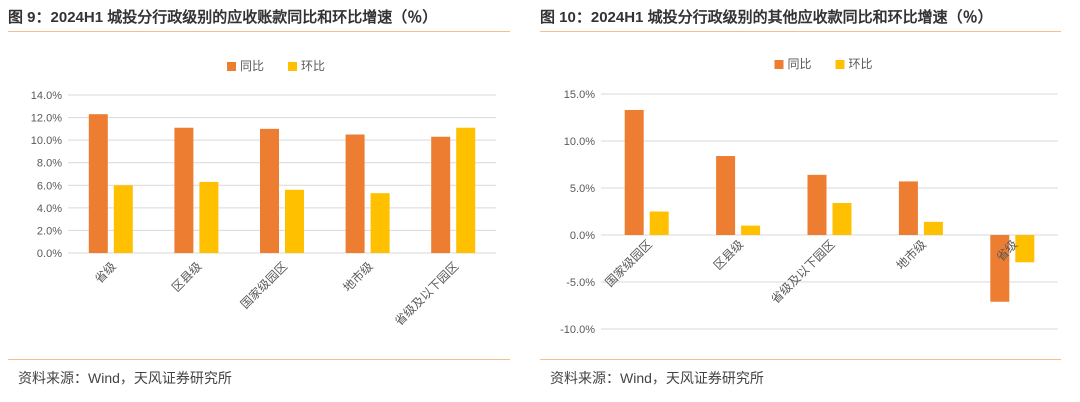 This screenshot has width=1080, height=402. I want to click on y-tick-label: -10.0%, so click(577, 330).